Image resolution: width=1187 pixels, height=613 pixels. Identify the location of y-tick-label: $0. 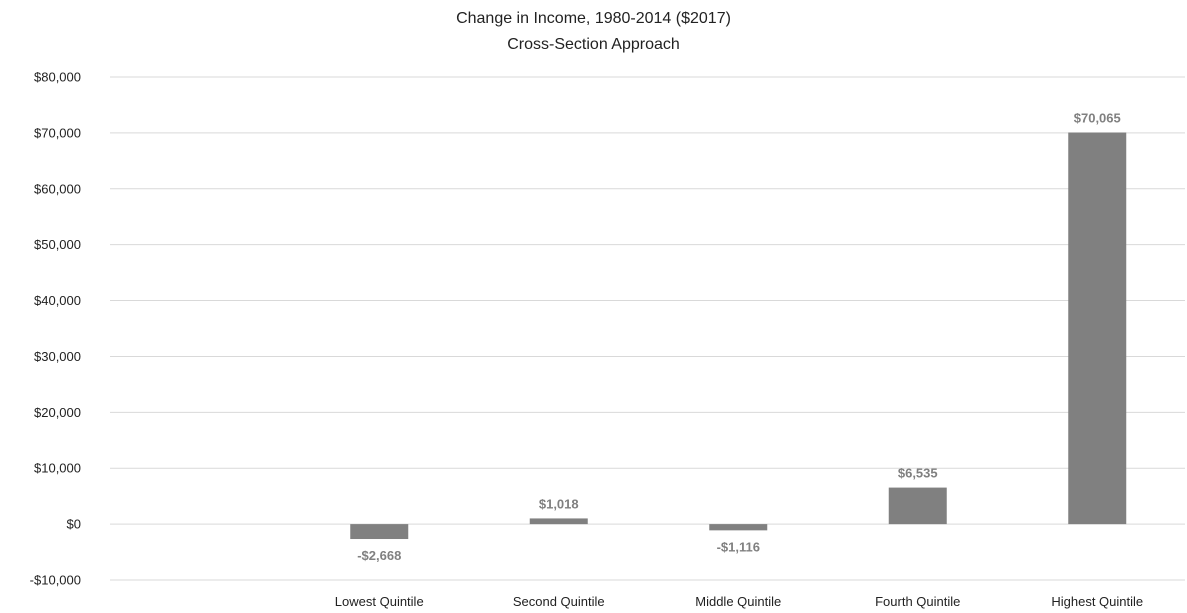
(74, 524).